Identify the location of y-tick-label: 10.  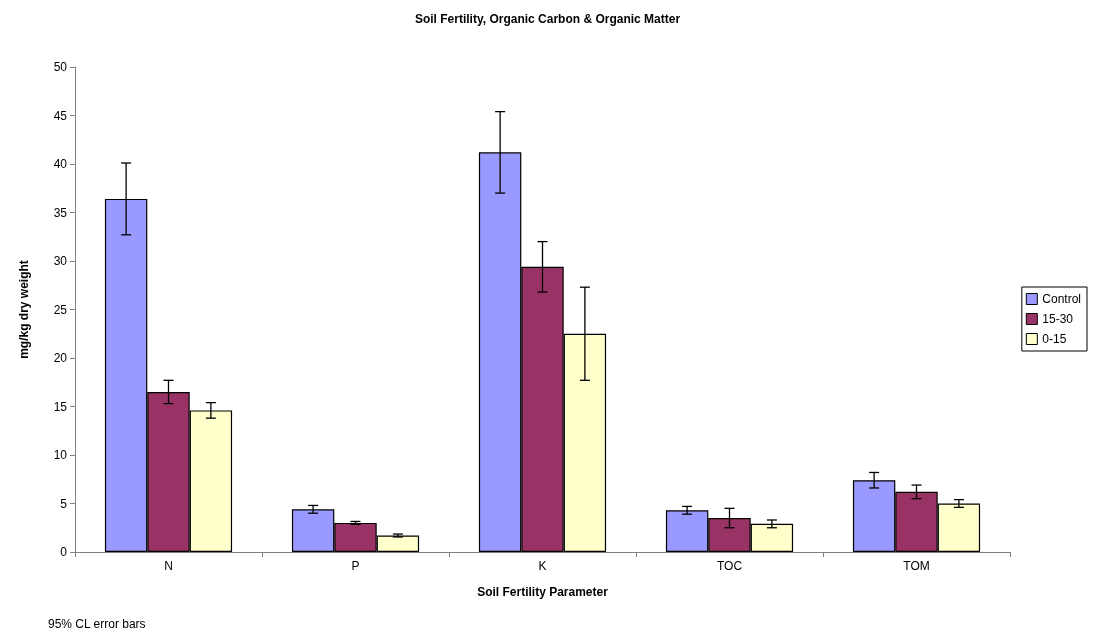
(60, 455).